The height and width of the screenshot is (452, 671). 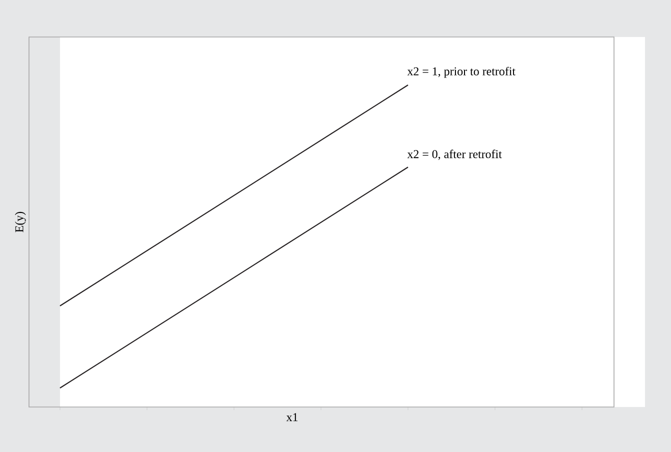 What do you see at coordinates (461, 72) in the screenshot?
I see `series-label: x2 = 1, prior to retrofit` at bounding box center [461, 72].